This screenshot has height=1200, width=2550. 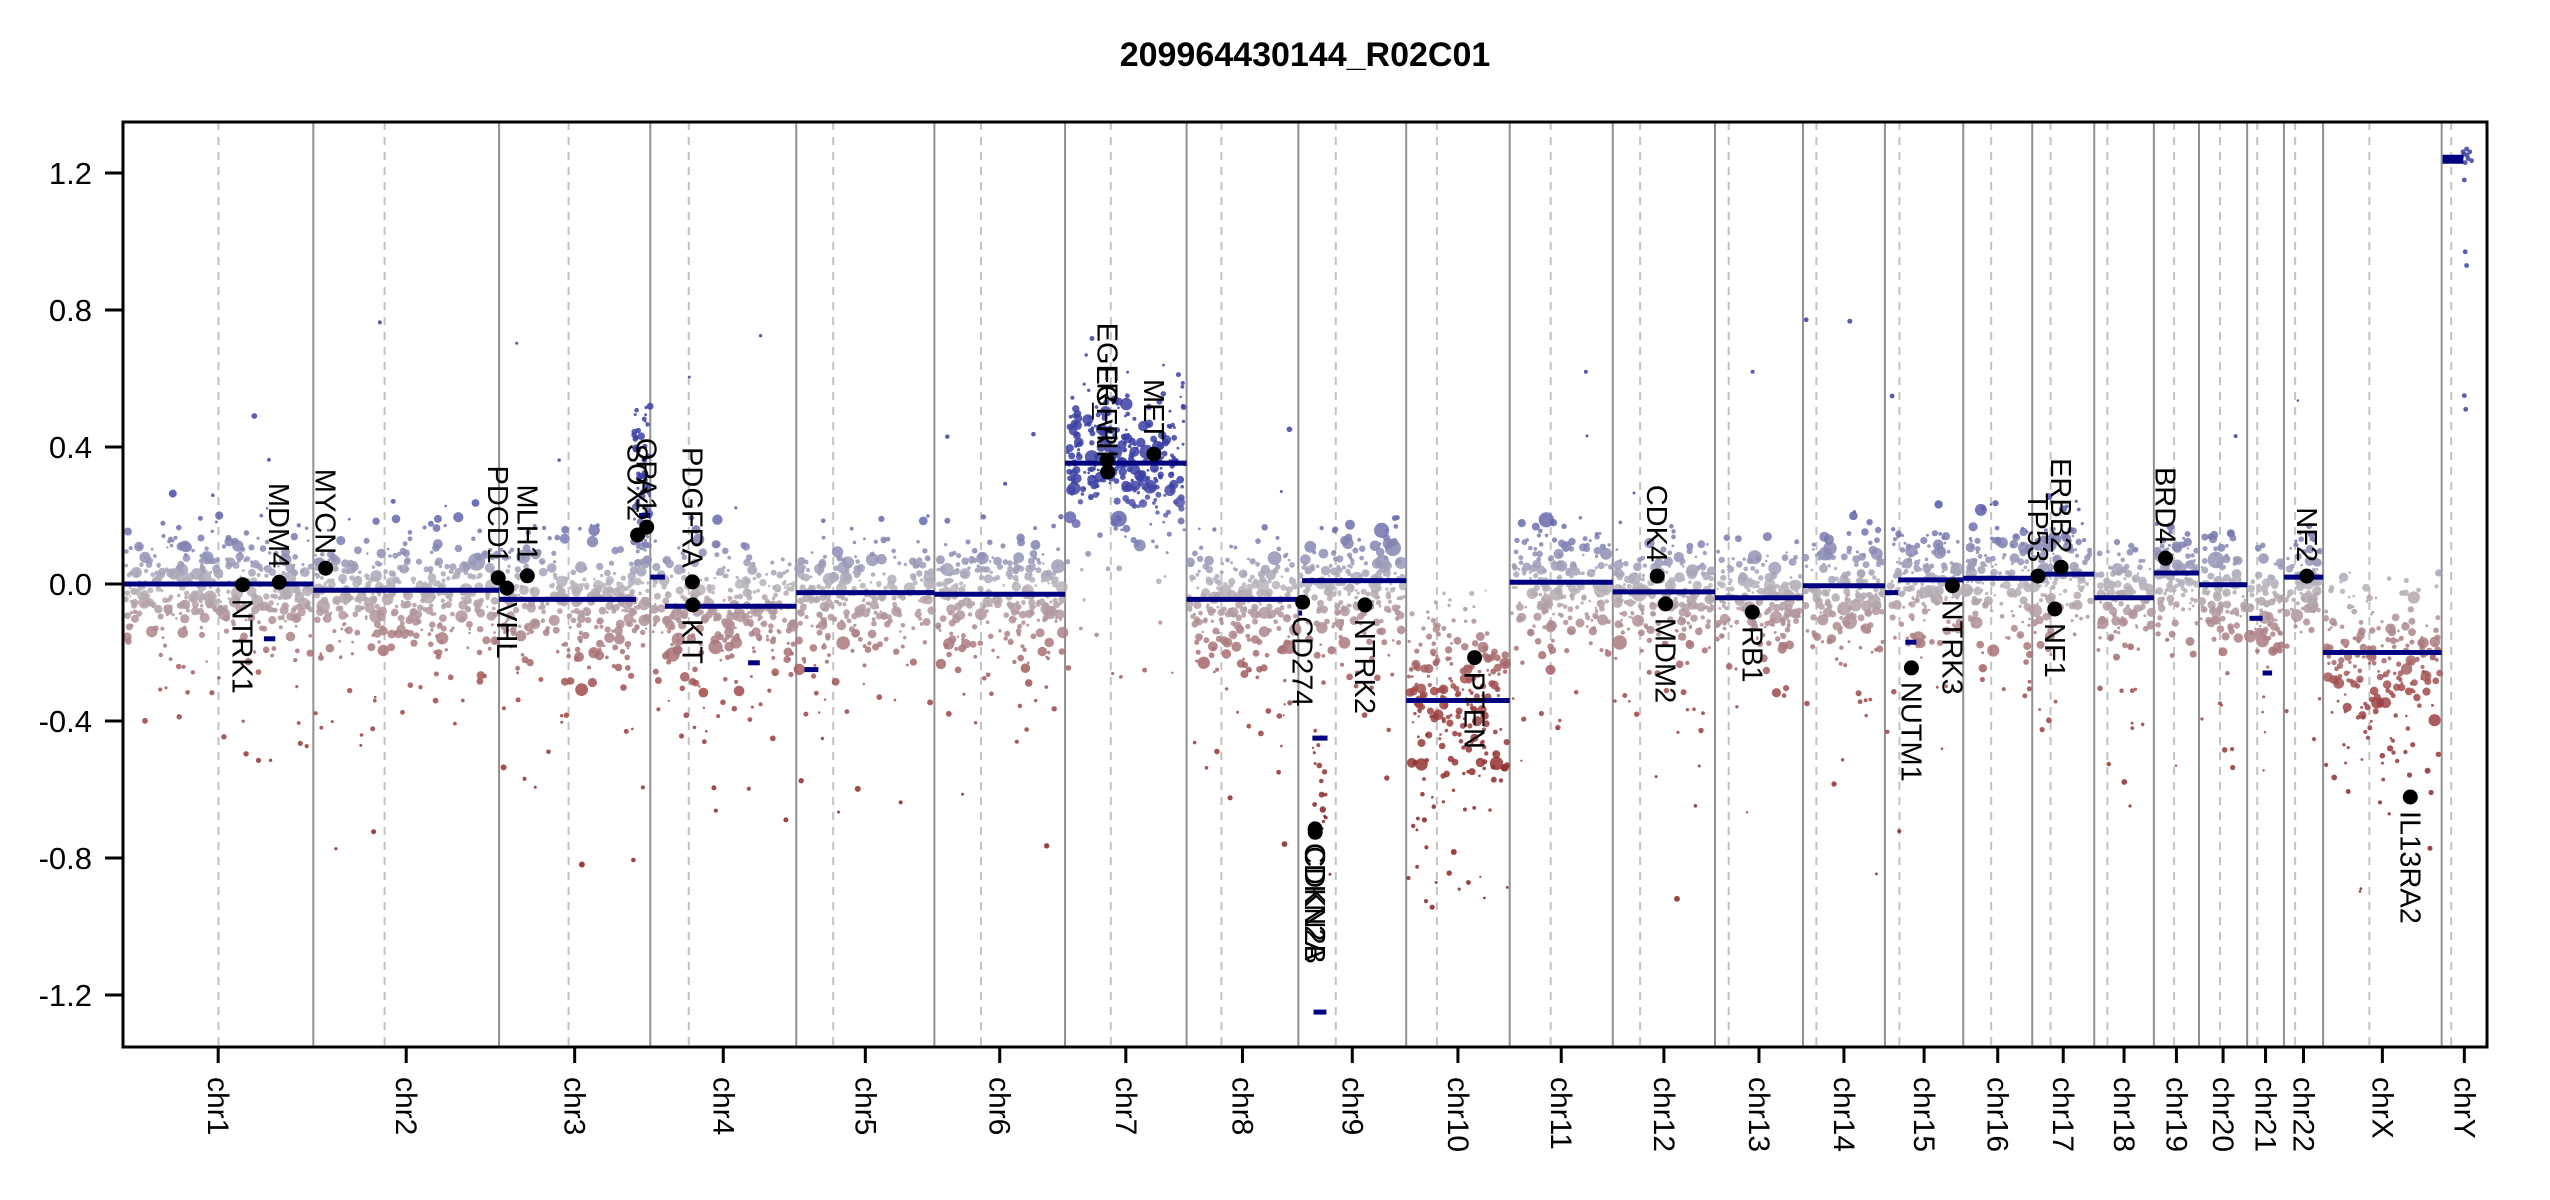 I want to click on gene-label-MDM4: MDM4, so click(x=278, y=525).